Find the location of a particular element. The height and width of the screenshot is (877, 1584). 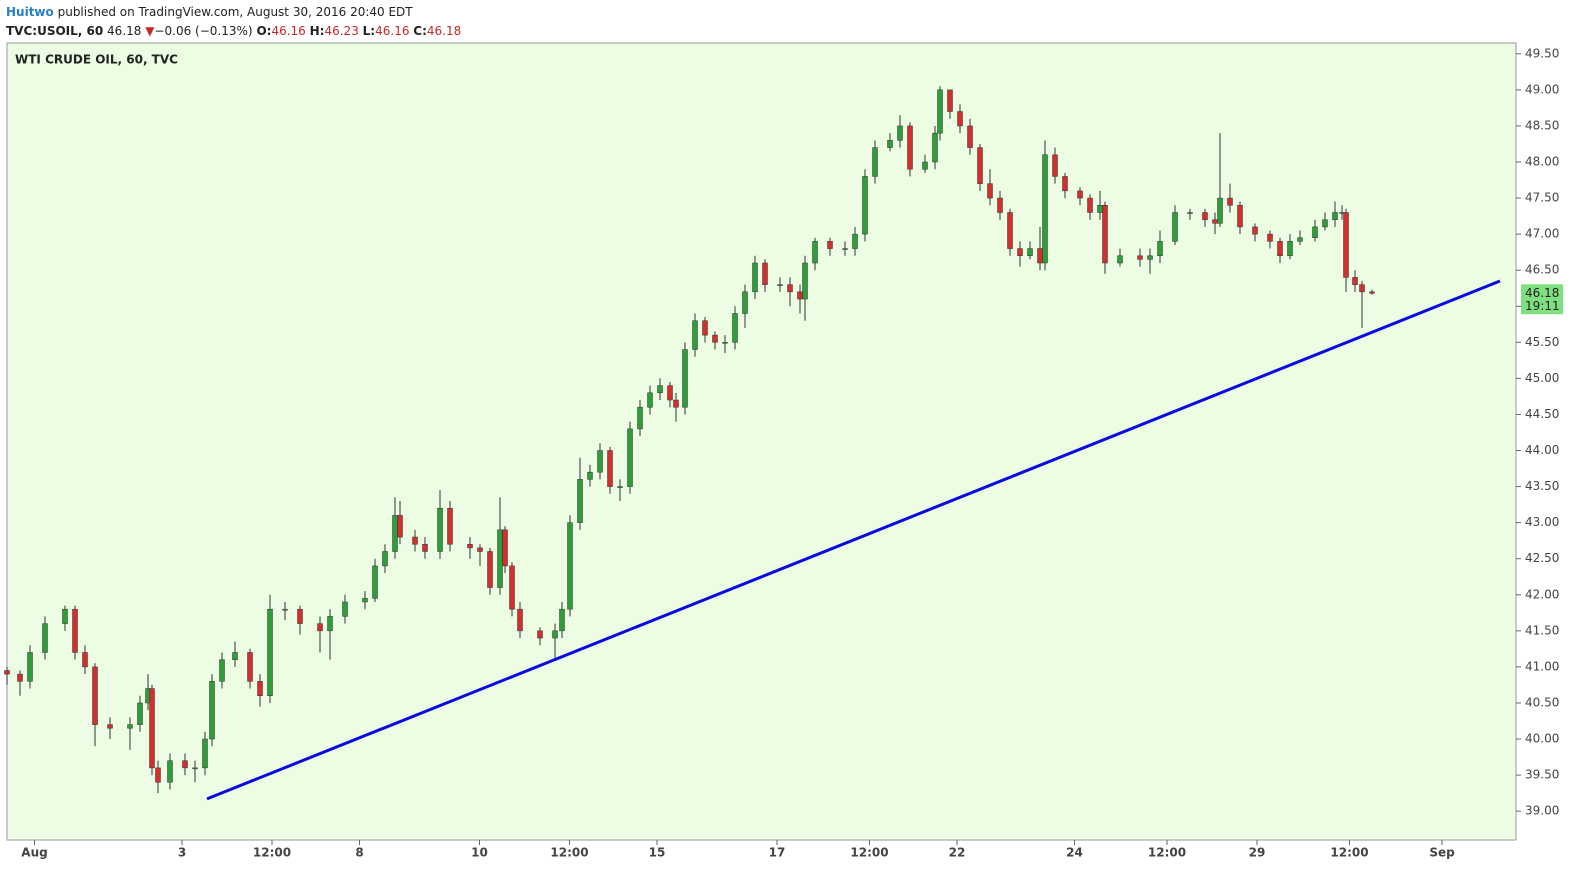

y-tick-label: 42.50 is located at coordinates (1542, 558).